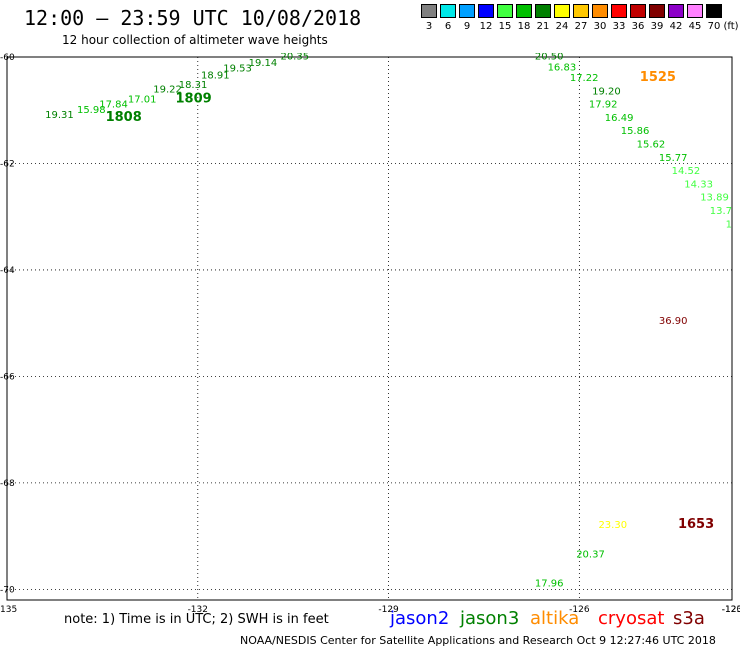 This screenshot has width=740, height=650. Describe the element at coordinates (486, 26) in the screenshot. I see `legend-label: 12` at that location.